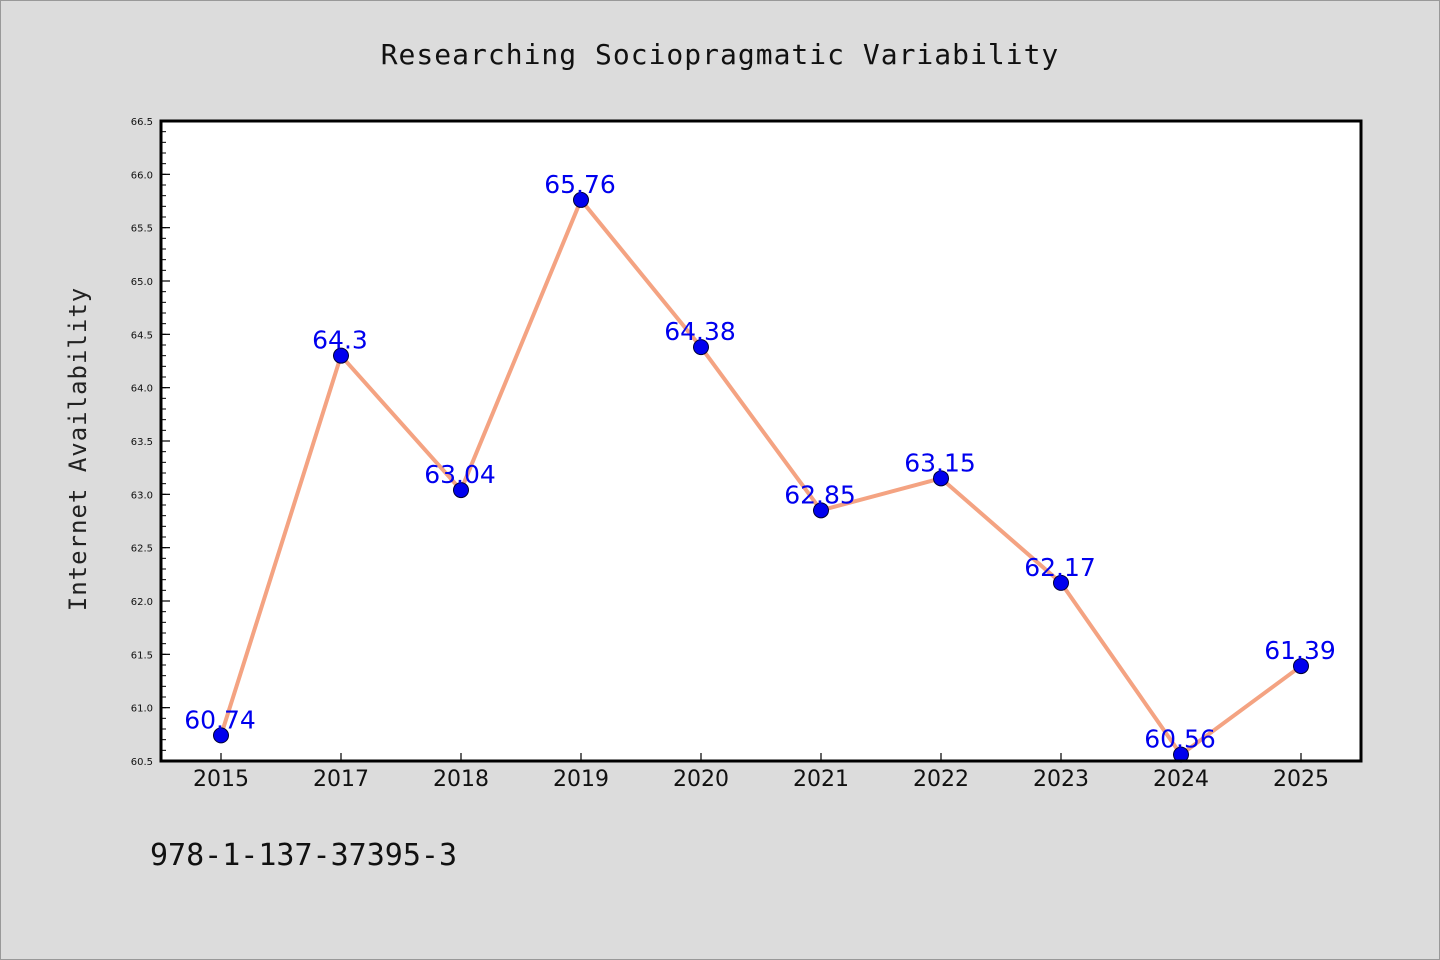 This screenshot has height=960, width=1440. I want to click on y-tick-label: 62.0, so click(142, 602).